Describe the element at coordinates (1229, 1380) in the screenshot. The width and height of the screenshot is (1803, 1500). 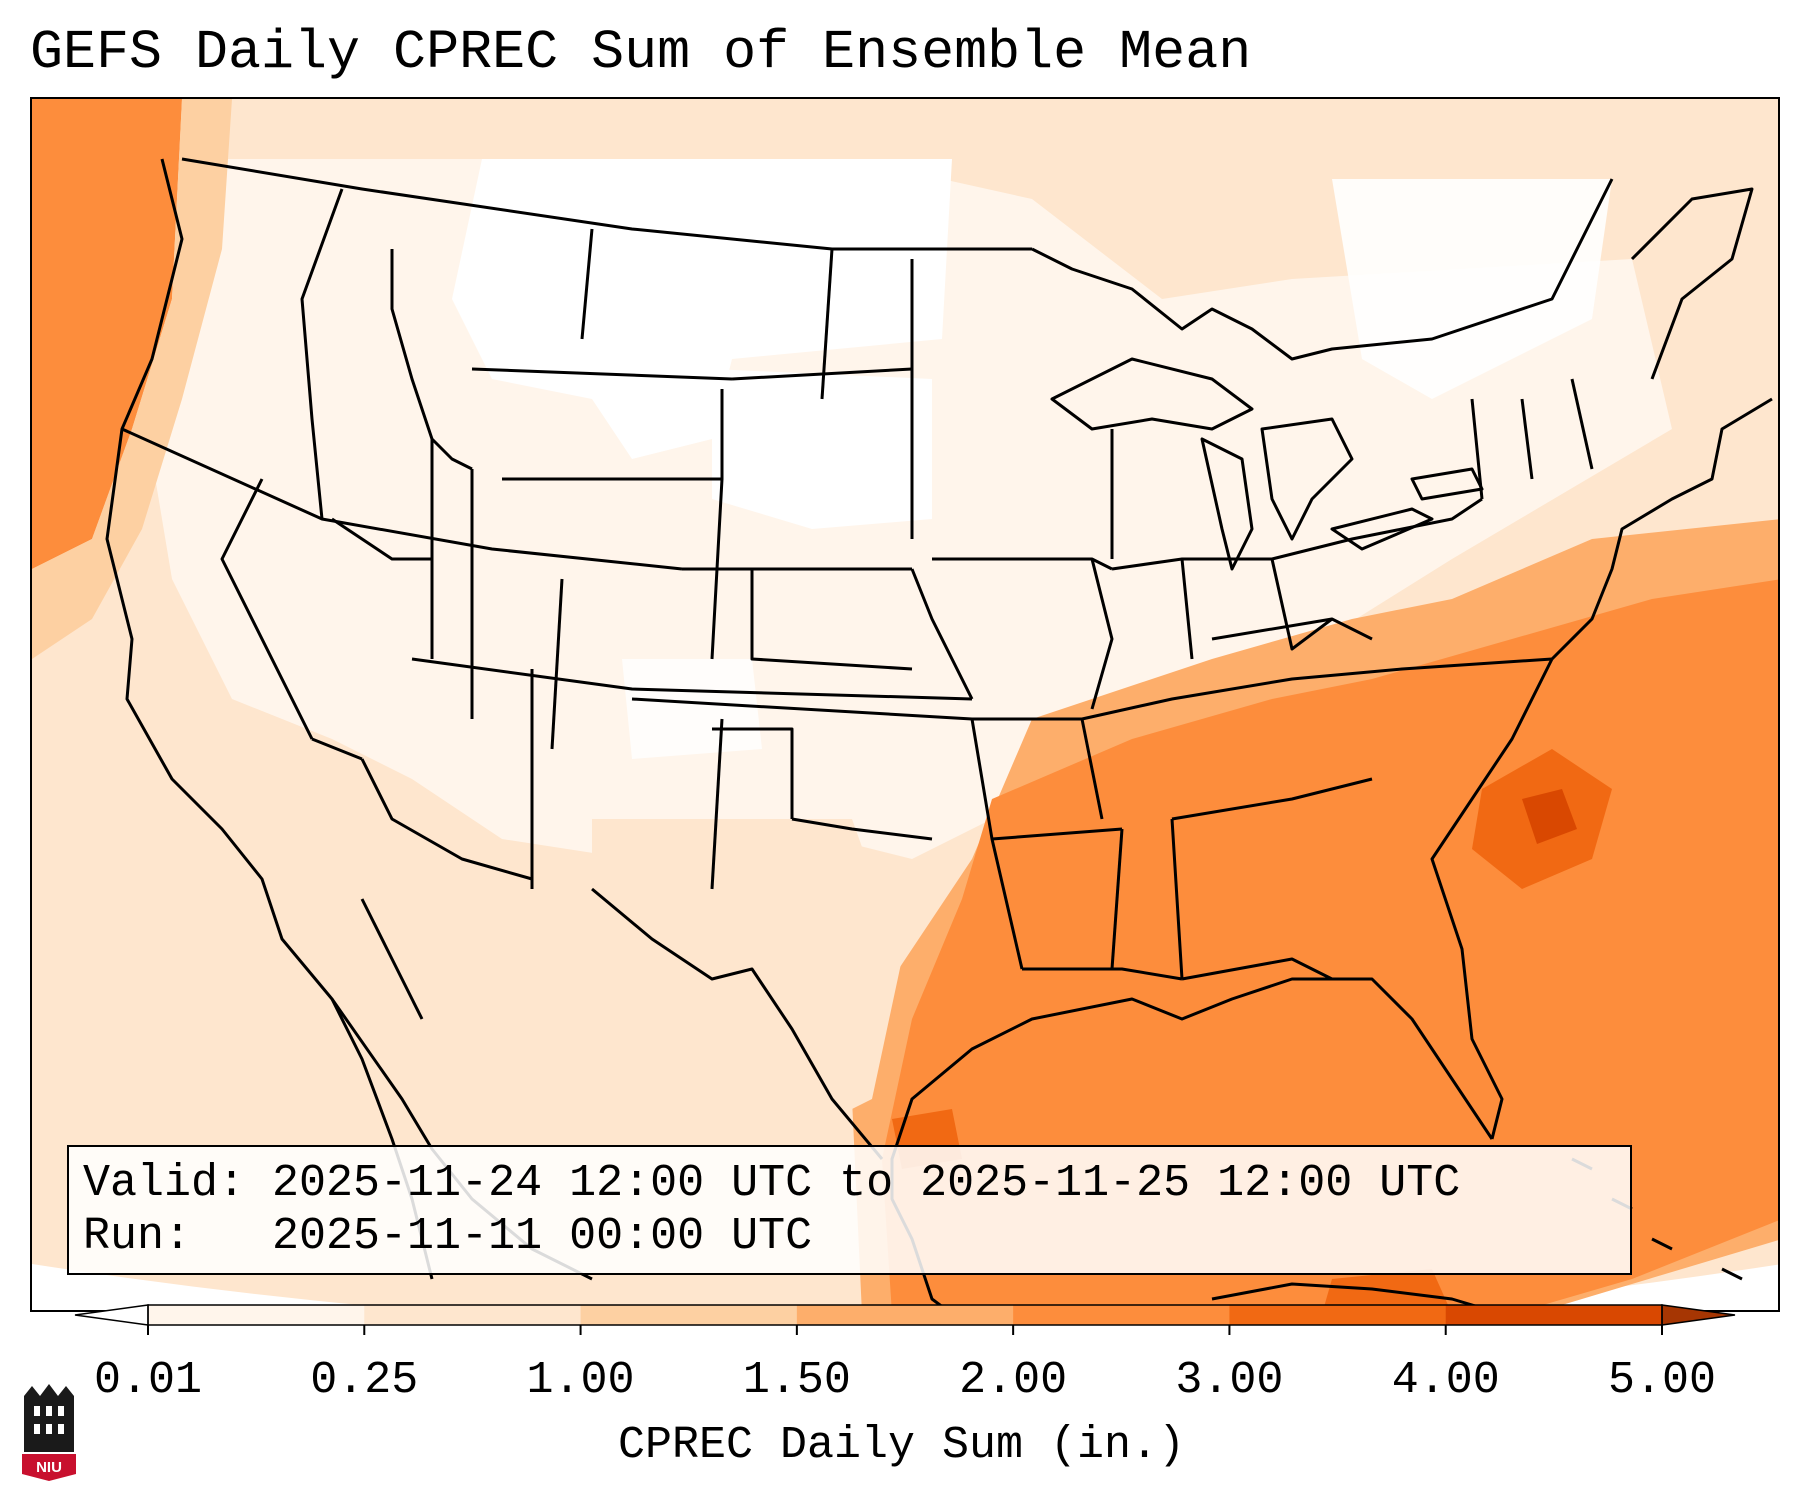
I see `colorbar-tick-label: 3.00` at that location.